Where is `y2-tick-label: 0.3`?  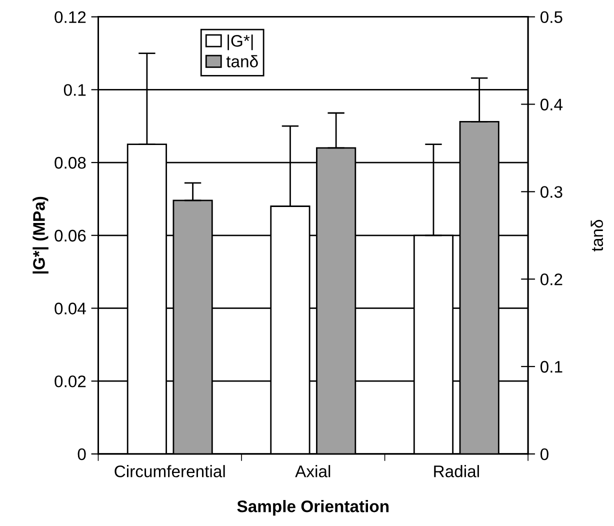 y2-tick-label: 0.3 is located at coordinates (551, 192).